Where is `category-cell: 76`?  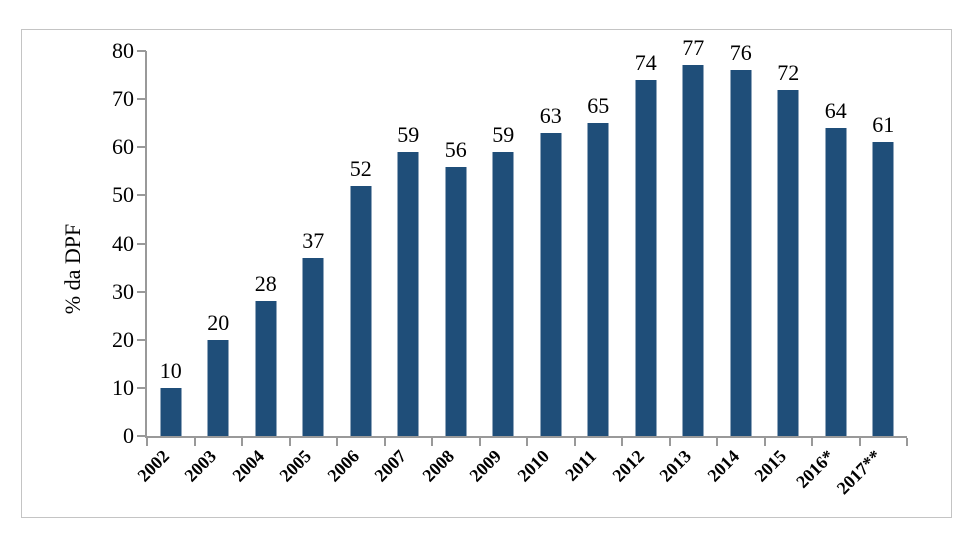 category-cell: 76 is located at coordinates (741, 238).